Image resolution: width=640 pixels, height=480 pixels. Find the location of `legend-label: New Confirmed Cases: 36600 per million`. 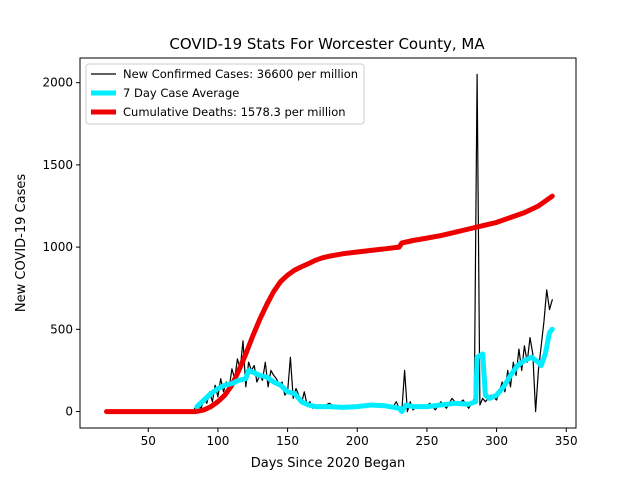

legend-label: New Confirmed Cases: 36600 per million is located at coordinates (240, 74).